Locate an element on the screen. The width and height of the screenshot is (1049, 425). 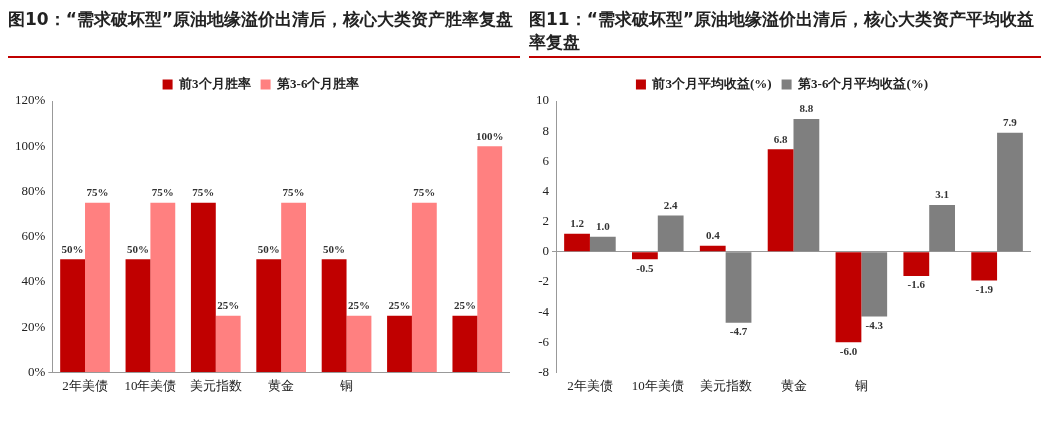
data-label: -1.9 is located at coordinates (984, 288).